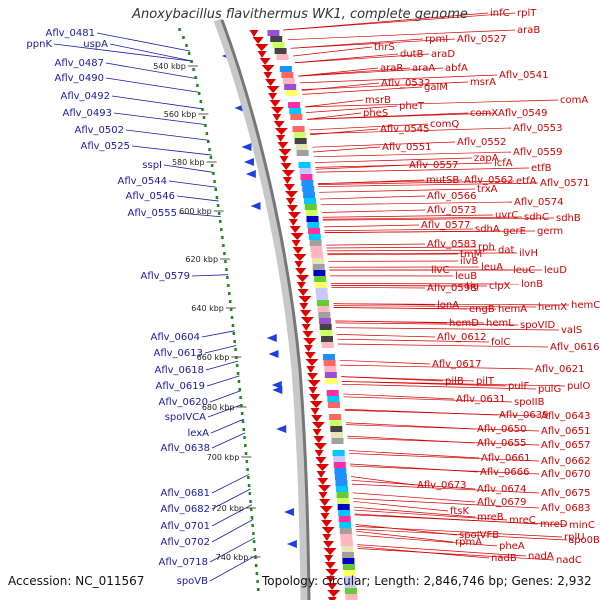 This screenshot has height=600, width=600. Describe the element at coordinates (527, 13) in the screenshot. I see `right-gene-label: rplT` at that location.